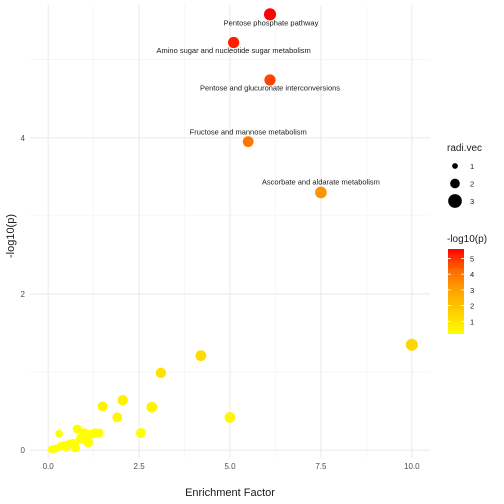 The width and height of the screenshot is (504, 504). What do you see at coordinates (321, 182) in the screenshot?
I see `point-label: Ascorbate and aldarate metabolism` at bounding box center [321, 182].